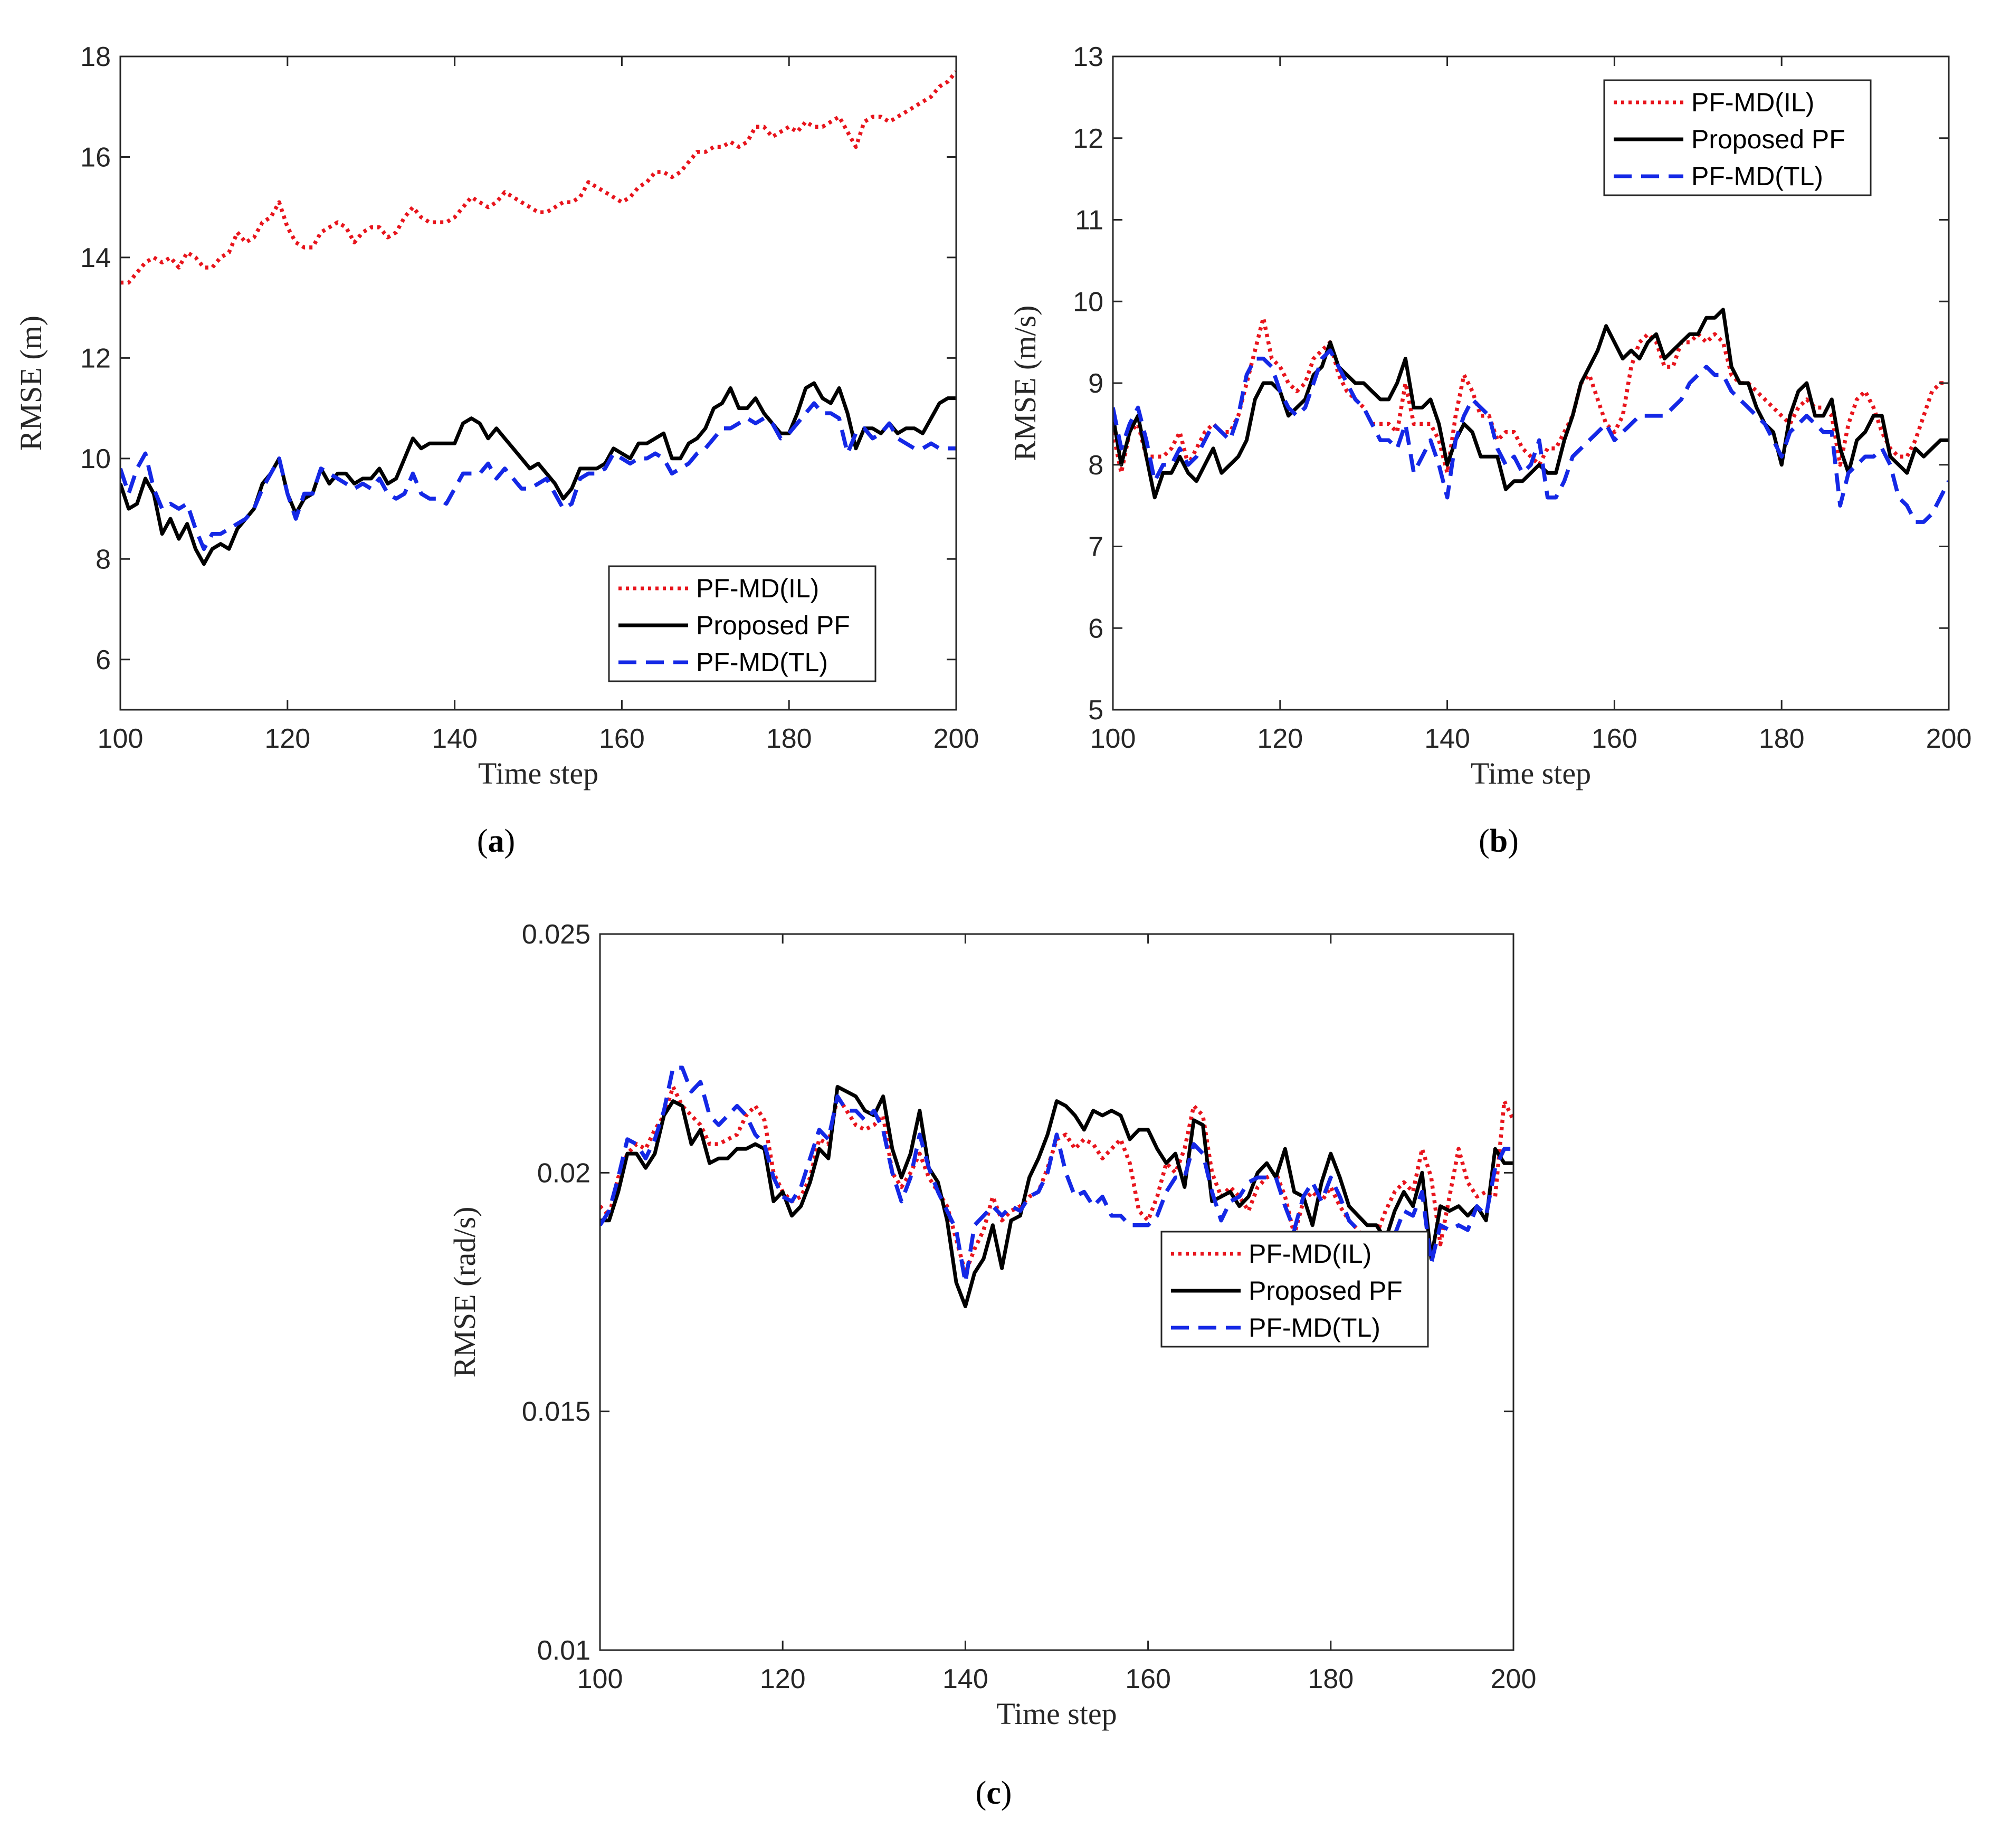  What do you see at coordinates (1095, 547) in the screenshot?
I see `y-tick-label: 7` at bounding box center [1095, 547].